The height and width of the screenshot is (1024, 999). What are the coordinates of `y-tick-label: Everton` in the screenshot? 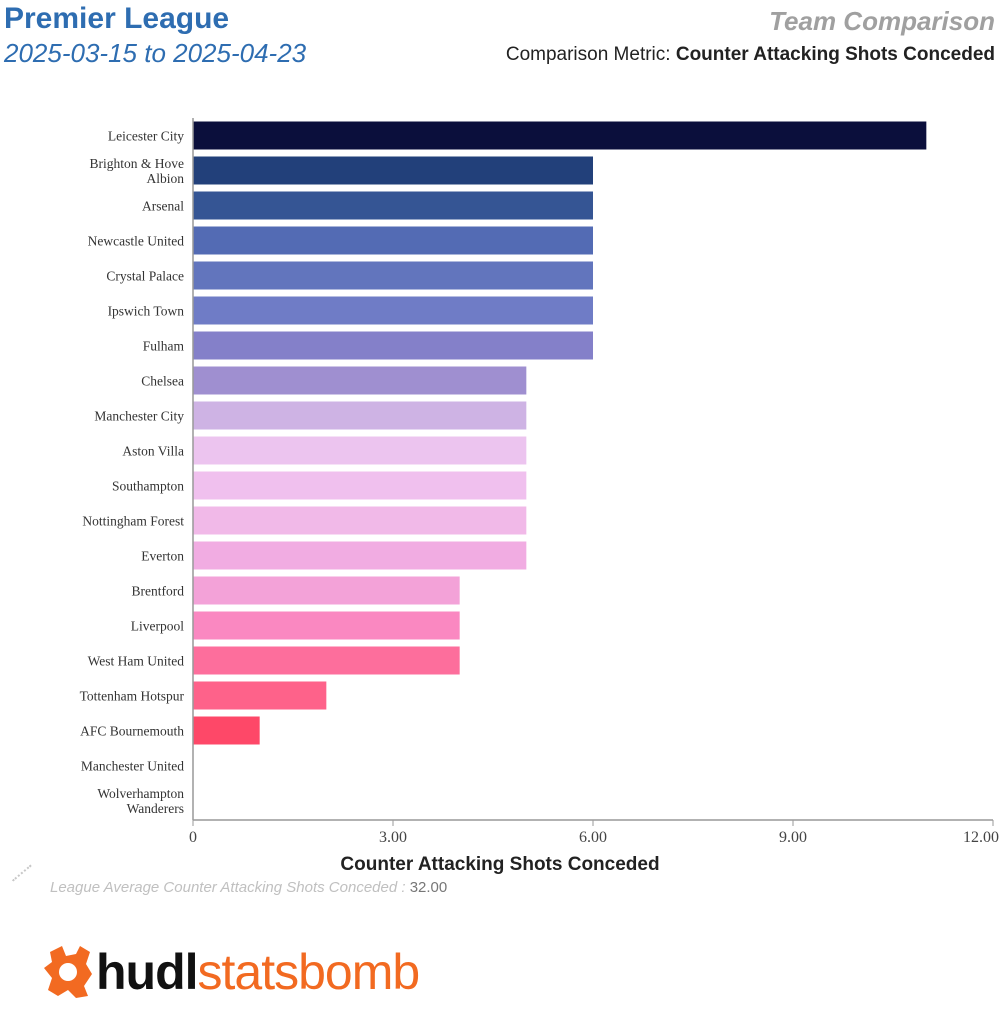 It's located at (162, 556).